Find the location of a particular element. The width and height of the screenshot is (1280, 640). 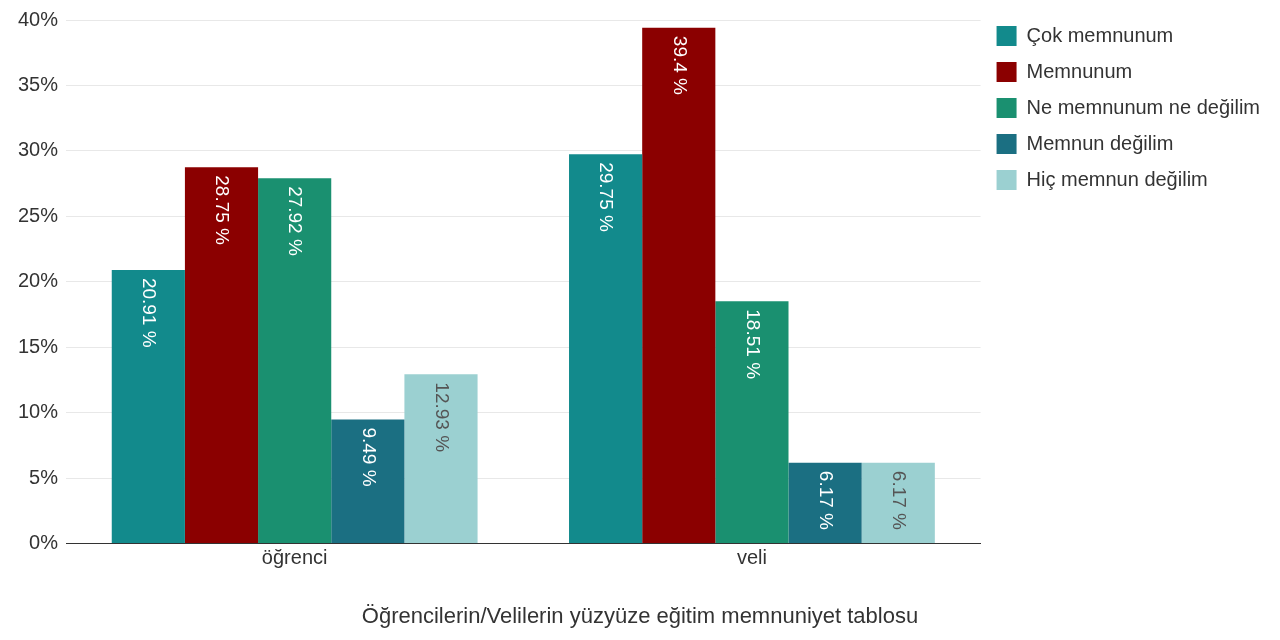

y-tick-label: 35% is located at coordinates (38, 83).